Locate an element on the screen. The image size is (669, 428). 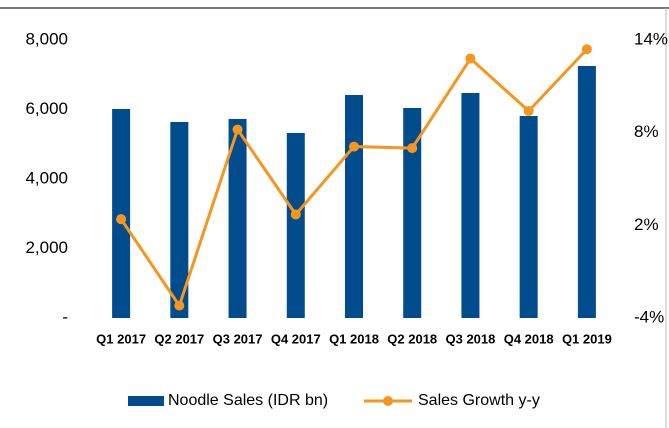
x-tick-label: Q2 2017 is located at coordinates (179, 338).